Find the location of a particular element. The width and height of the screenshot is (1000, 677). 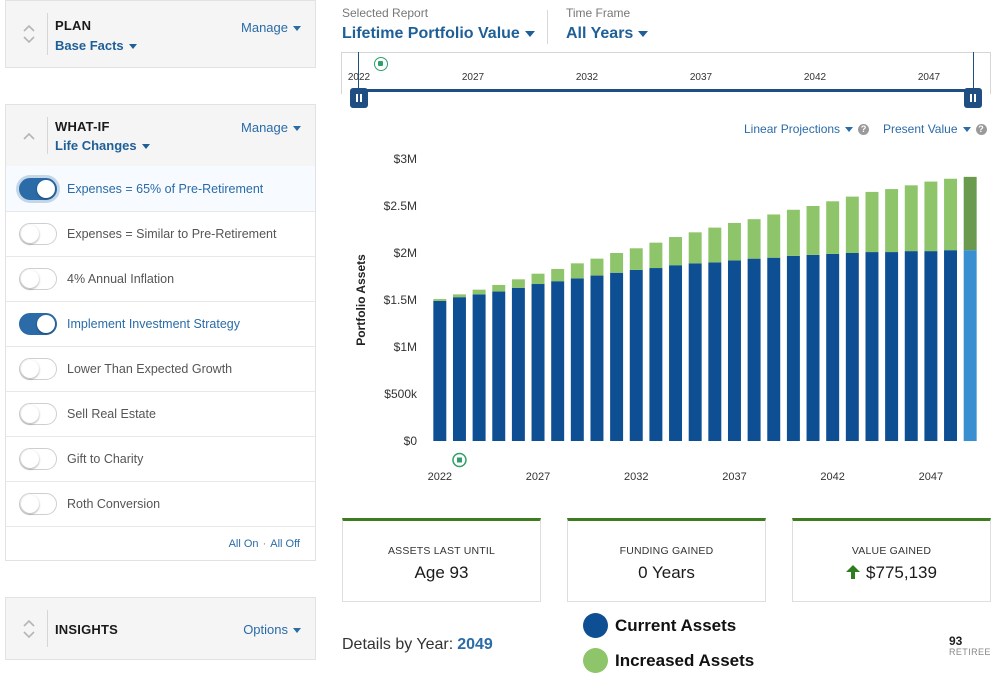

x-tick-label: 2047 is located at coordinates (931, 477).